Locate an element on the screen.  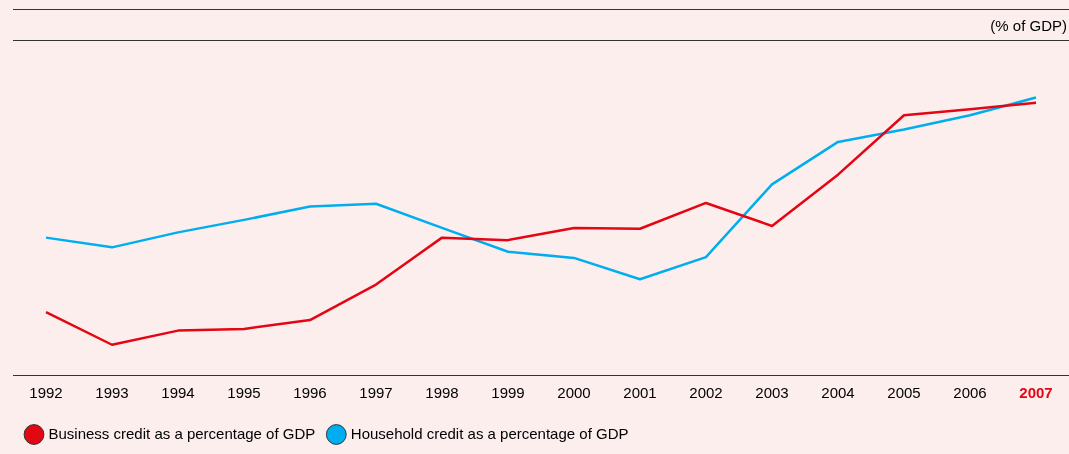
x-tick-label: 2007 is located at coordinates (1036, 393).